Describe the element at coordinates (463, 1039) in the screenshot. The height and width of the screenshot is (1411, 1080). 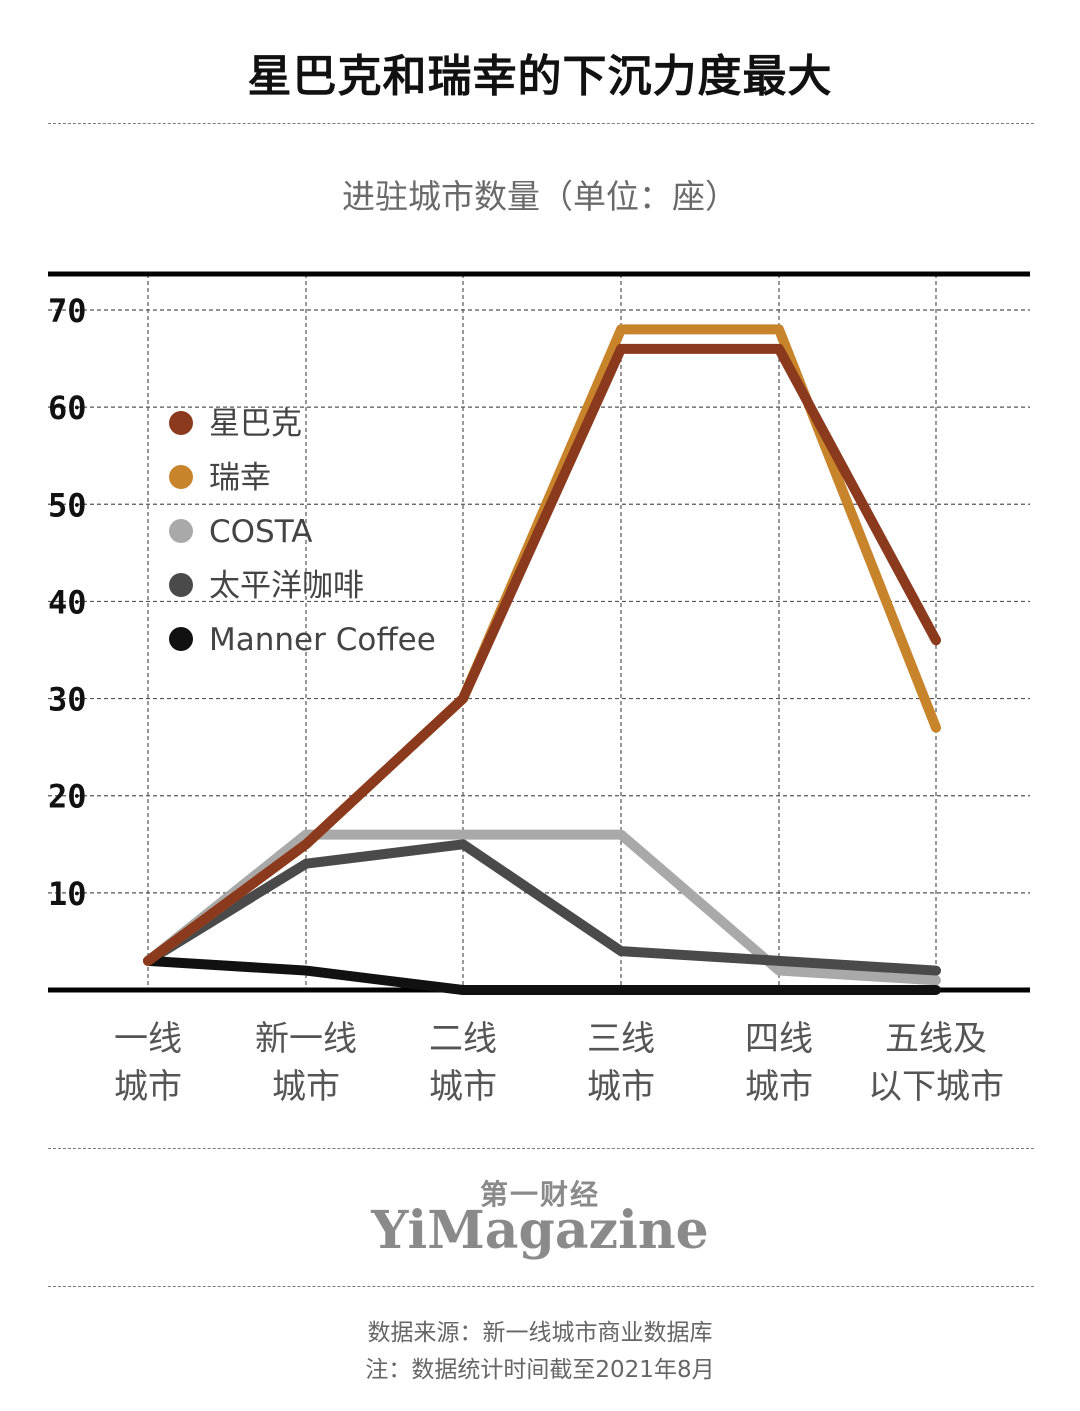
I see `x-tick-label: 二线` at that location.